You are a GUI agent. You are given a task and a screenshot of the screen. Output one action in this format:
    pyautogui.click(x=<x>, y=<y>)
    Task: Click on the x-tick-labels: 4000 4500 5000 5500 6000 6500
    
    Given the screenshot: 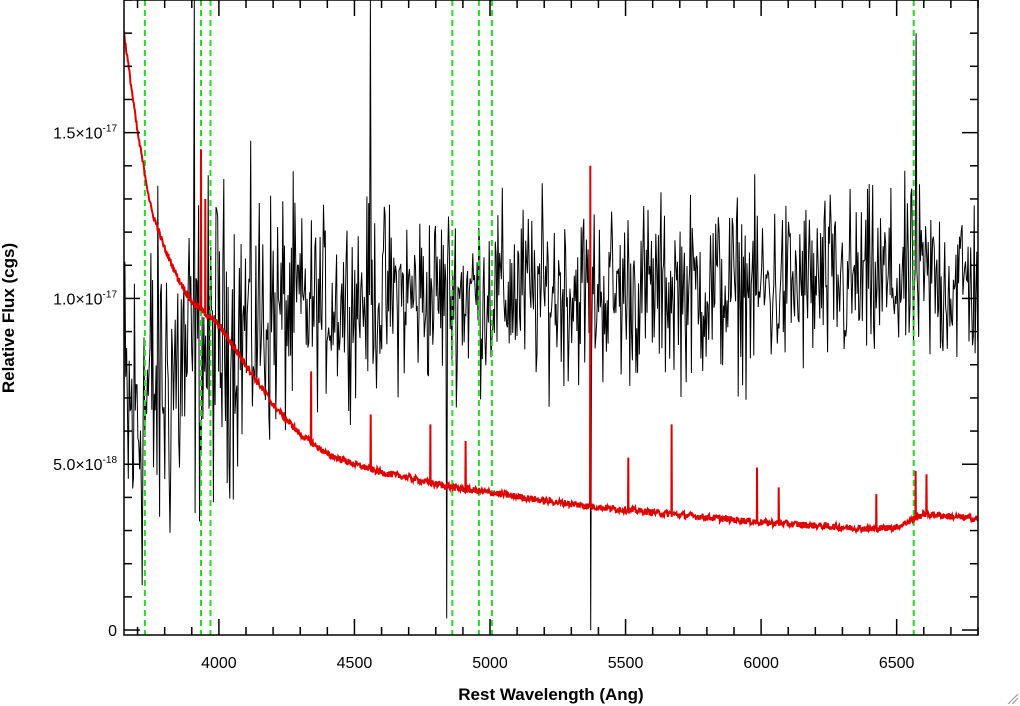 What is the action you would take?
    pyautogui.click(x=557, y=663)
    